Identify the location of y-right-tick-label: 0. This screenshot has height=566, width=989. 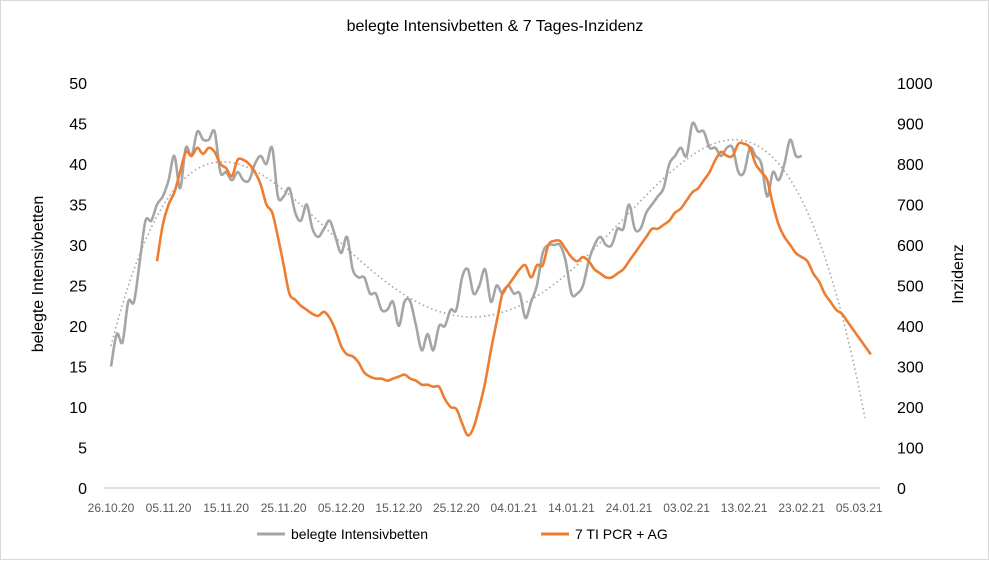
(901, 489).